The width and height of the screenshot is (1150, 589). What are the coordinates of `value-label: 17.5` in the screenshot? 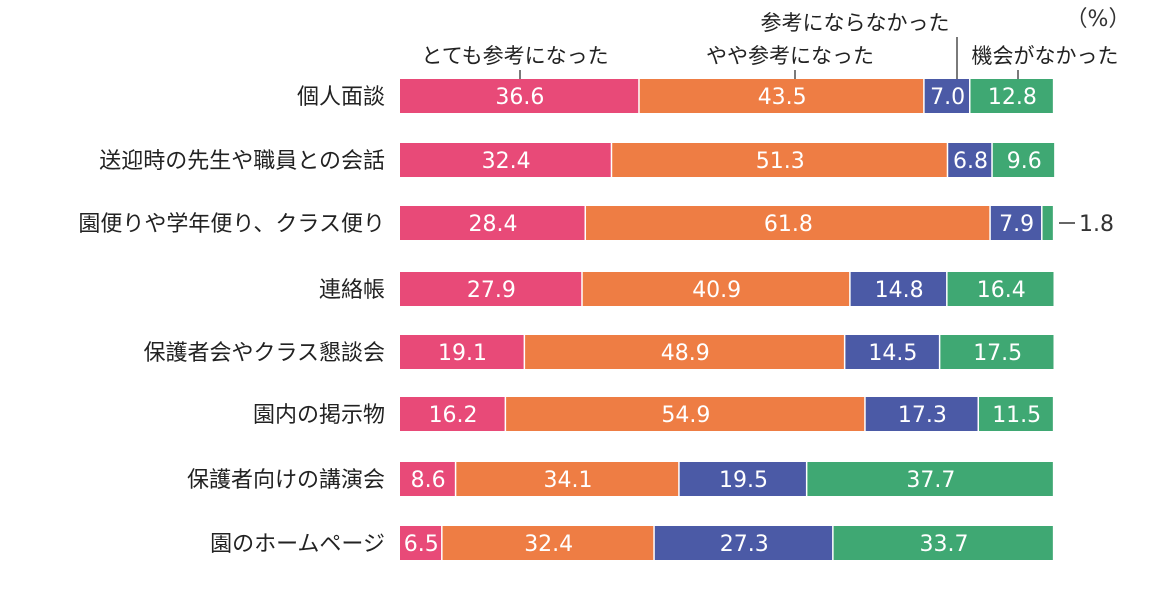 It's located at (997, 353).